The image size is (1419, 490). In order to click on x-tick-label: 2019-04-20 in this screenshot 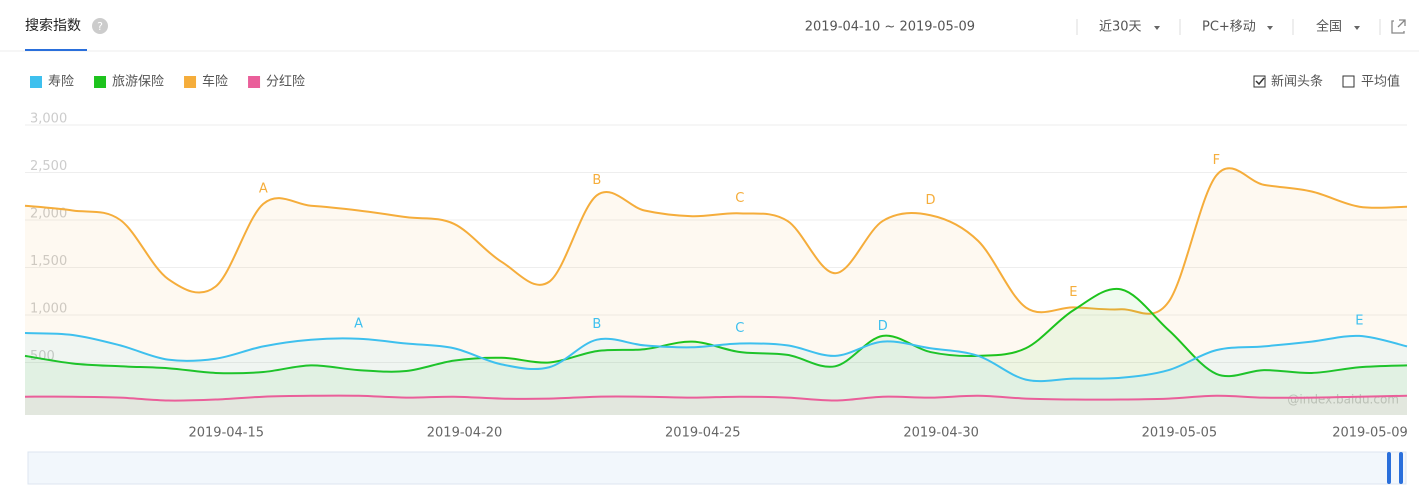, I will do `click(465, 433)`.